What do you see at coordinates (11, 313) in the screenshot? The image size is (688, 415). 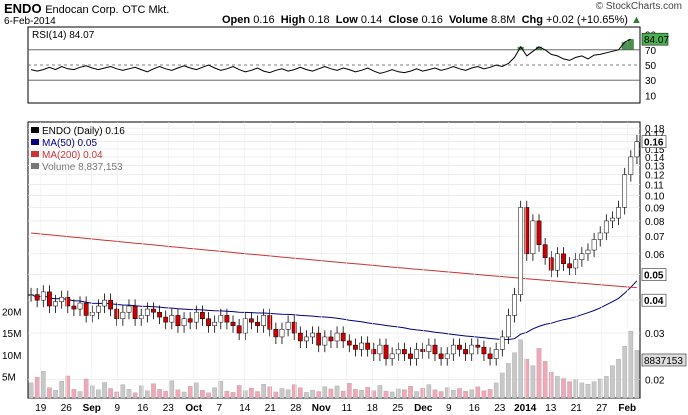 I see `volume-tick-label: 20M` at bounding box center [11, 313].